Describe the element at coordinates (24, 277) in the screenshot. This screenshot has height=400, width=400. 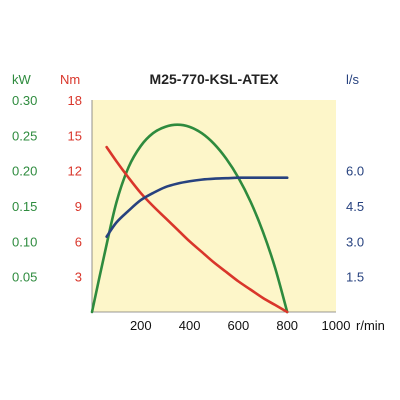
I see `kw-tick-label: 0.05` at that location.